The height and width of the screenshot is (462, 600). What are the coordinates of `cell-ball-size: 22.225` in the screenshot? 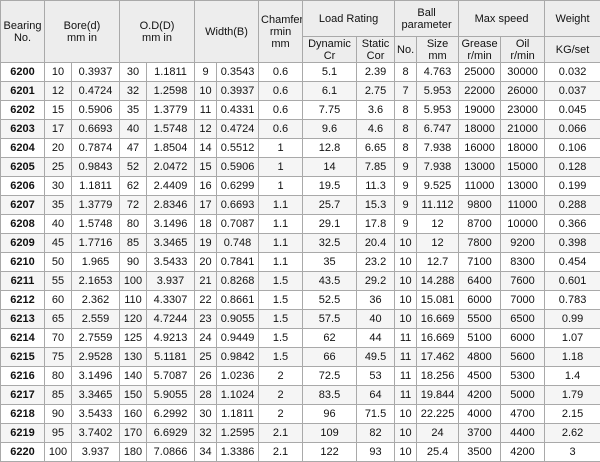 It's located at (438, 414).